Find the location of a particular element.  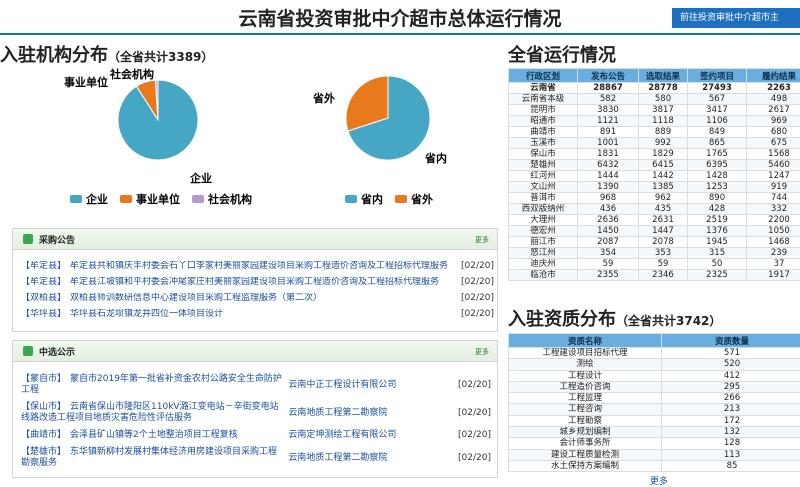

table-cell: 德宏州 is located at coordinates (543, 231).